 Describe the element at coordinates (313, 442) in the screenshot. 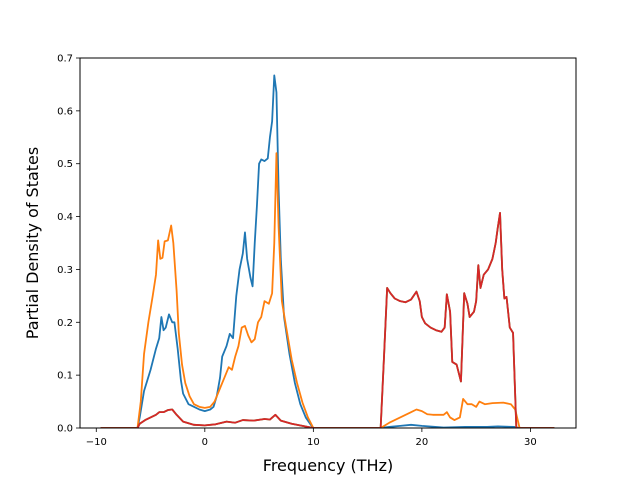

I see `x-tick-label: 10` at that location.